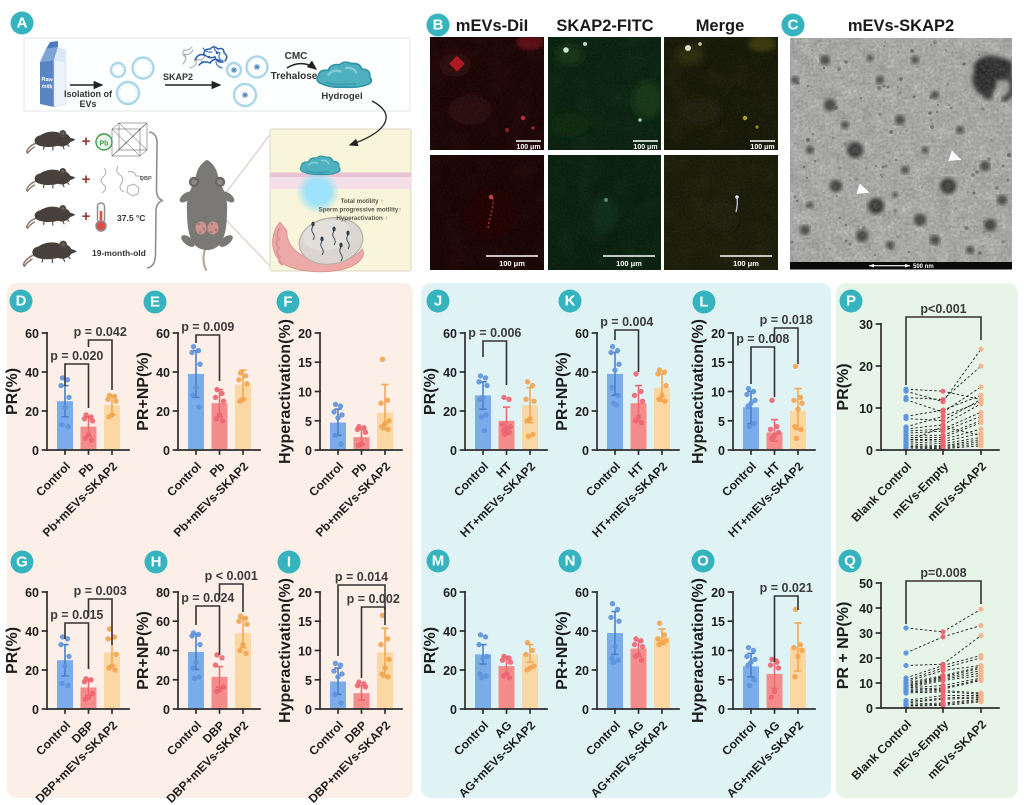  Describe the element at coordinates (438, 300) in the screenshot. I see `svg-text: J` at that location.